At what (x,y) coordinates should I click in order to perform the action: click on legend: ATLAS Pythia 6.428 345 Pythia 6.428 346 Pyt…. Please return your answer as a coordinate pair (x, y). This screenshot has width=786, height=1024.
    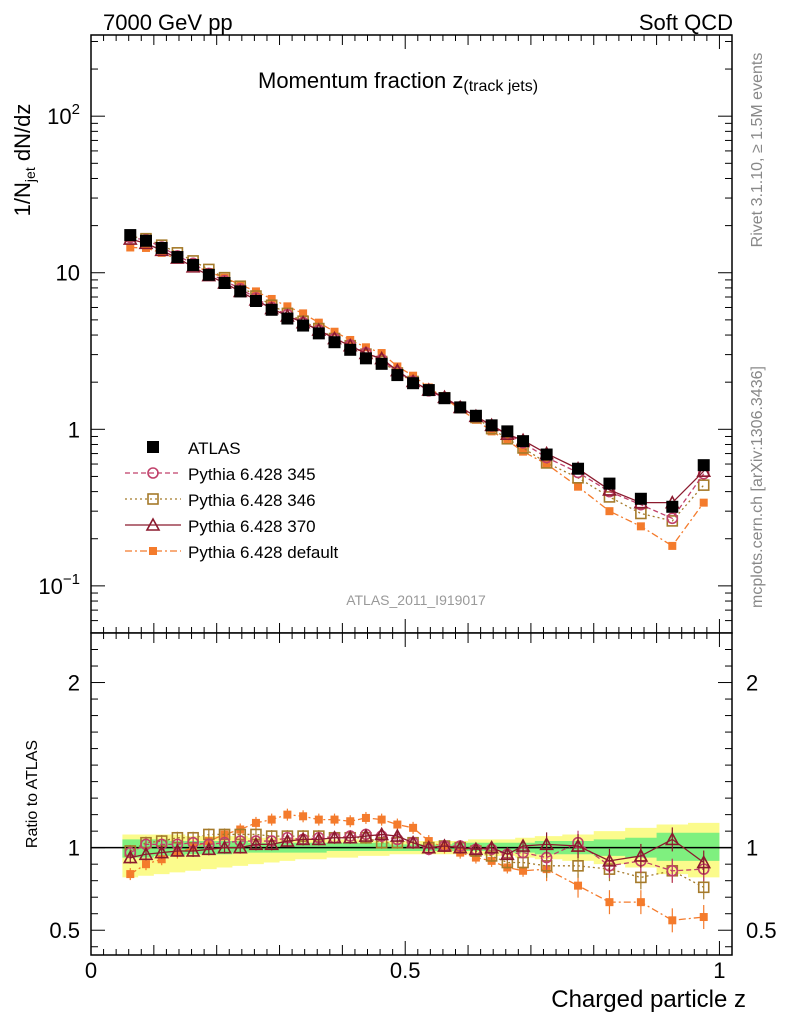
    Looking at the image, I should click on (232, 500).